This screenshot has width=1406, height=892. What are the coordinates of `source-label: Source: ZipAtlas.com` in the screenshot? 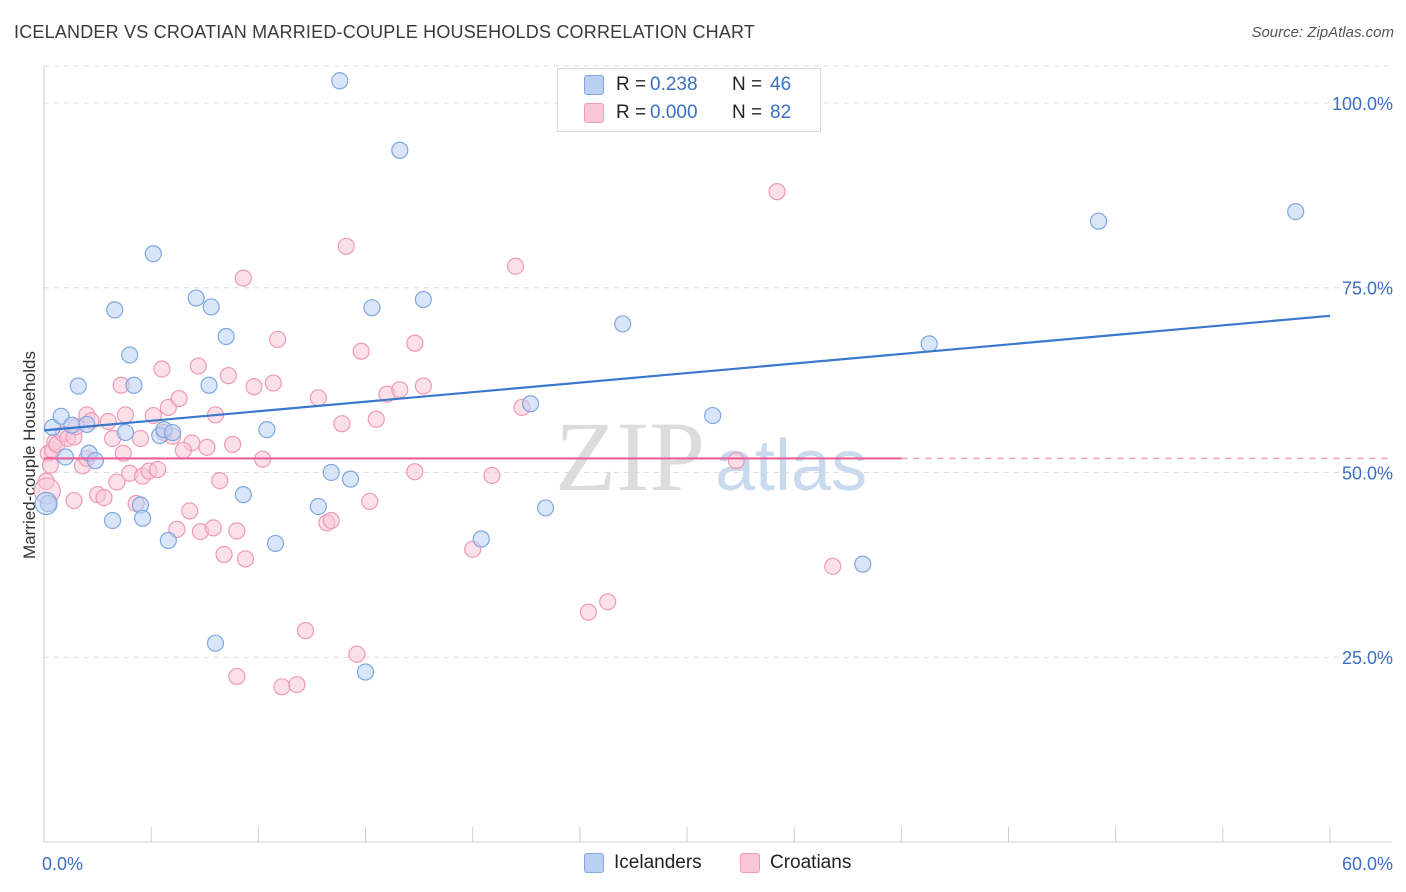 It's located at (1322, 32).